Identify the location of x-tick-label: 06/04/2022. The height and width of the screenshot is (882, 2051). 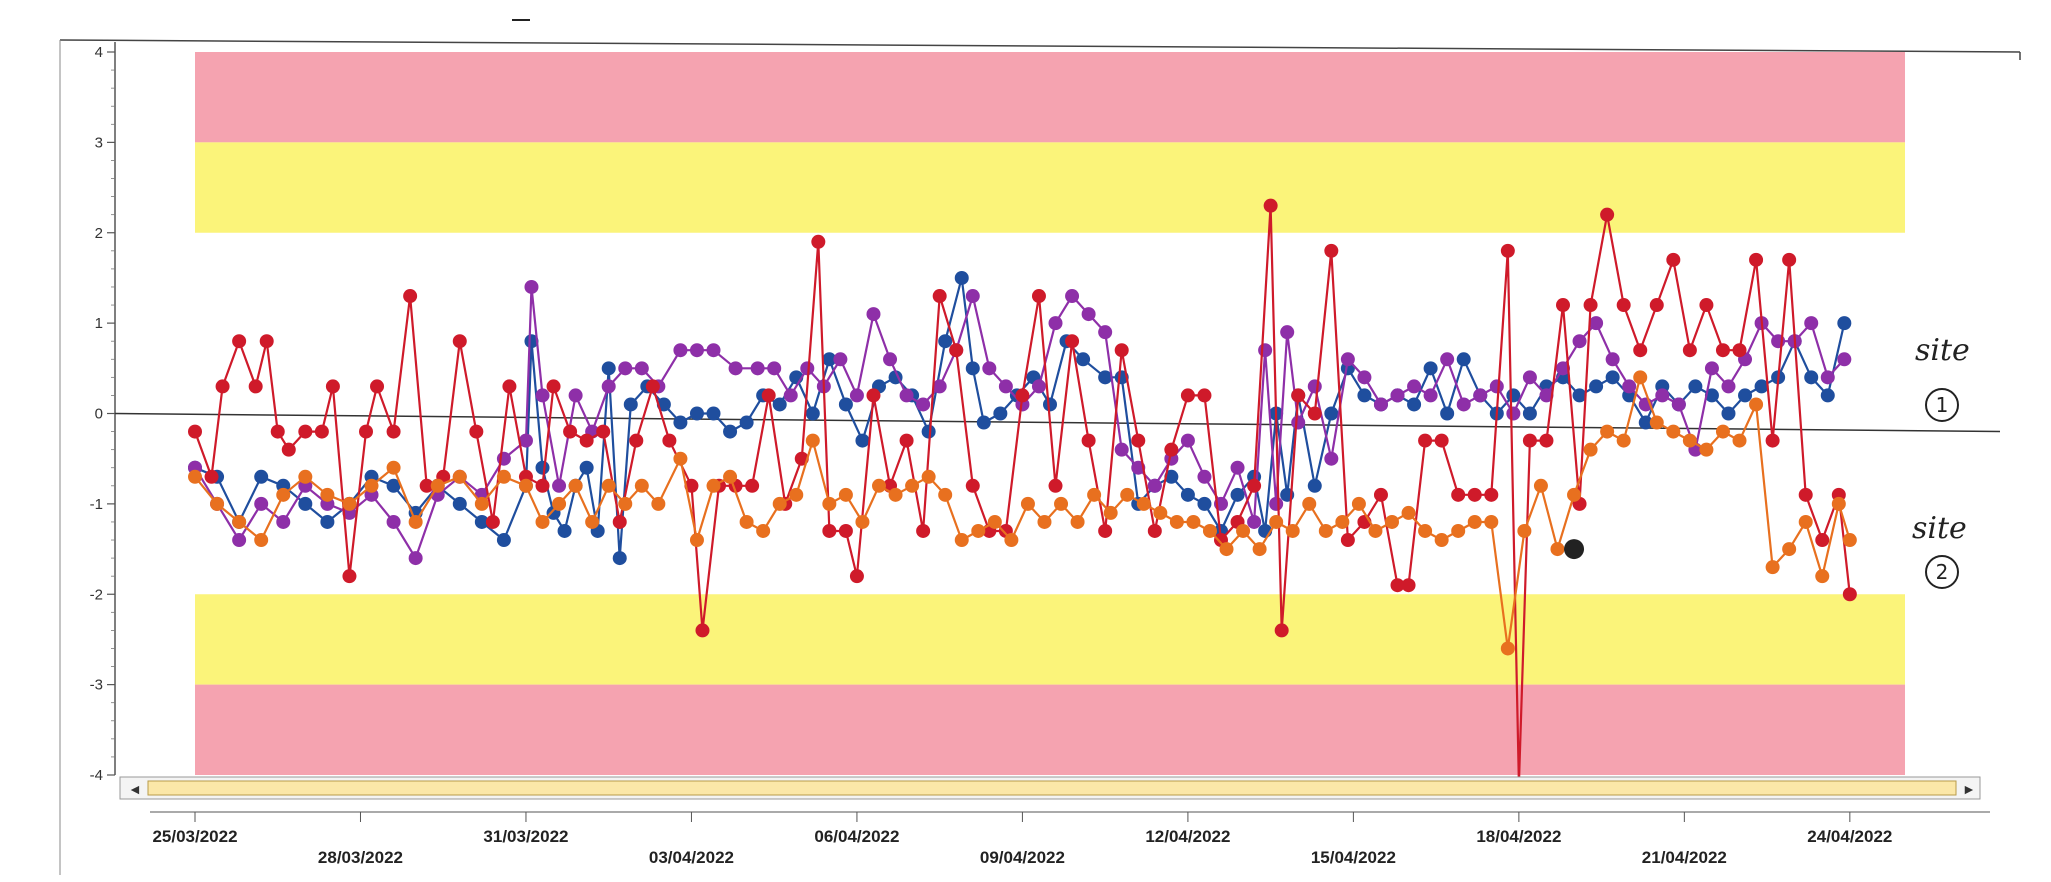
(856, 836).